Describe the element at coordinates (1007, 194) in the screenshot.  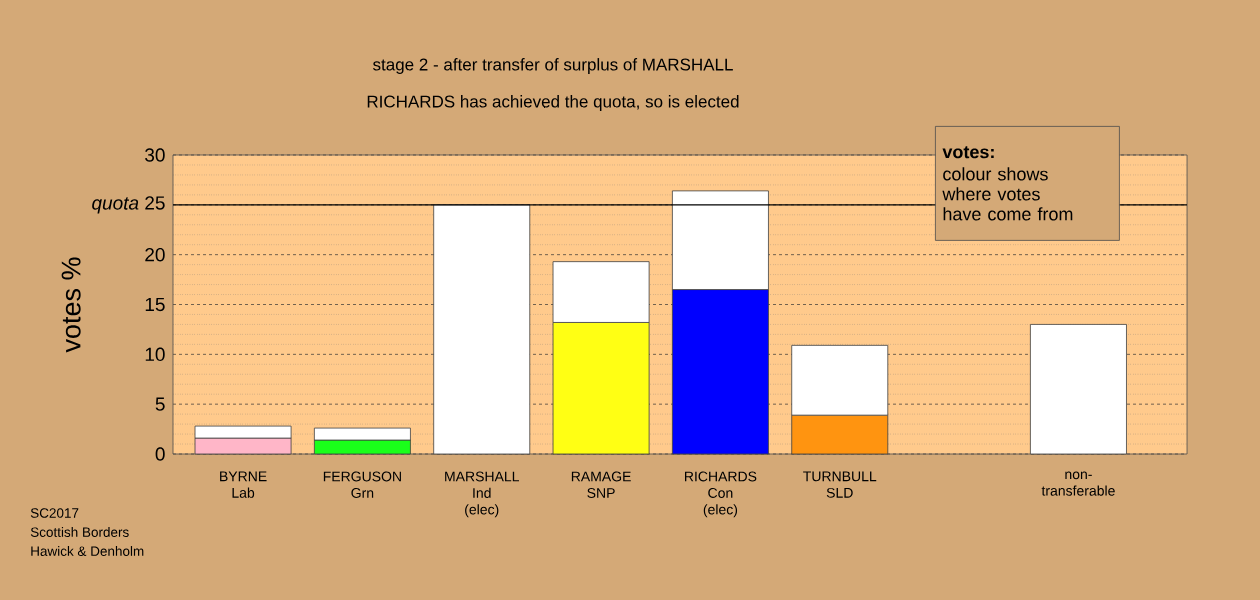
I see `annotation: colour shows where votes have come from` at that location.